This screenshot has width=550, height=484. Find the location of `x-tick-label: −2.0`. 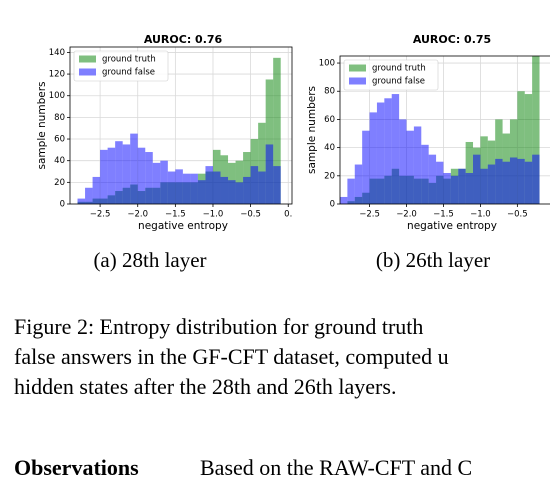

x-tick-label: −2.0 is located at coordinates (137, 215).